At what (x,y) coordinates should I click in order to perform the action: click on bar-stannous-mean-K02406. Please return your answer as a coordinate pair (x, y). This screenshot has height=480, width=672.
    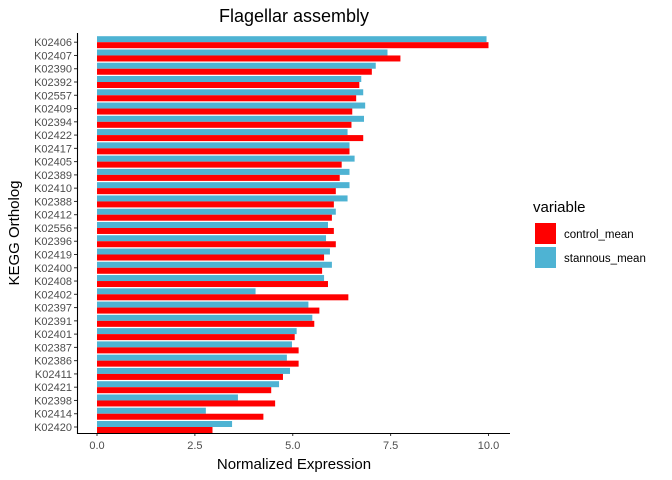
    Looking at the image, I should click on (292, 39).